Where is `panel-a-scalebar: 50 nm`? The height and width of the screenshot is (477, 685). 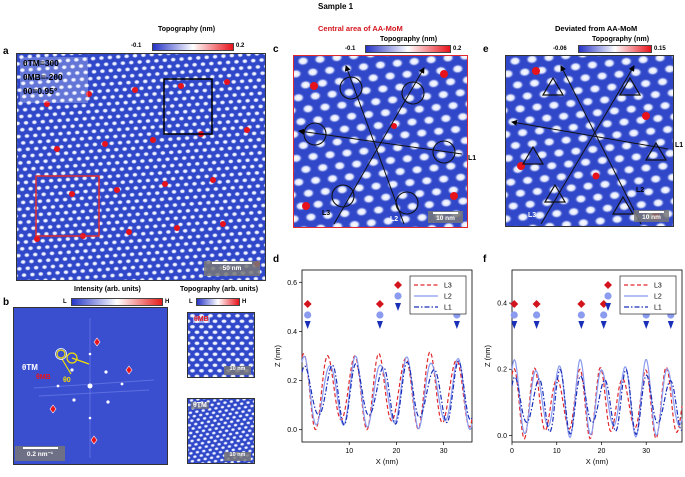 panel-a-scalebar: 50 nm is located at coordinates (232, 268).